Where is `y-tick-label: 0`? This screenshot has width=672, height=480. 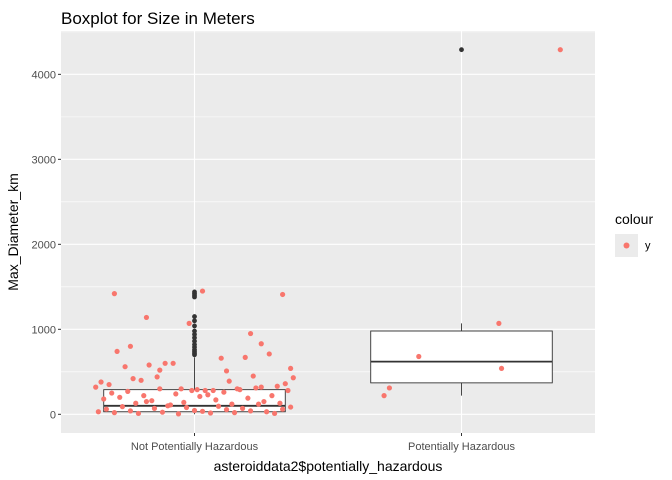
y-tick-label: 0 is located at coordinates (53, 415).